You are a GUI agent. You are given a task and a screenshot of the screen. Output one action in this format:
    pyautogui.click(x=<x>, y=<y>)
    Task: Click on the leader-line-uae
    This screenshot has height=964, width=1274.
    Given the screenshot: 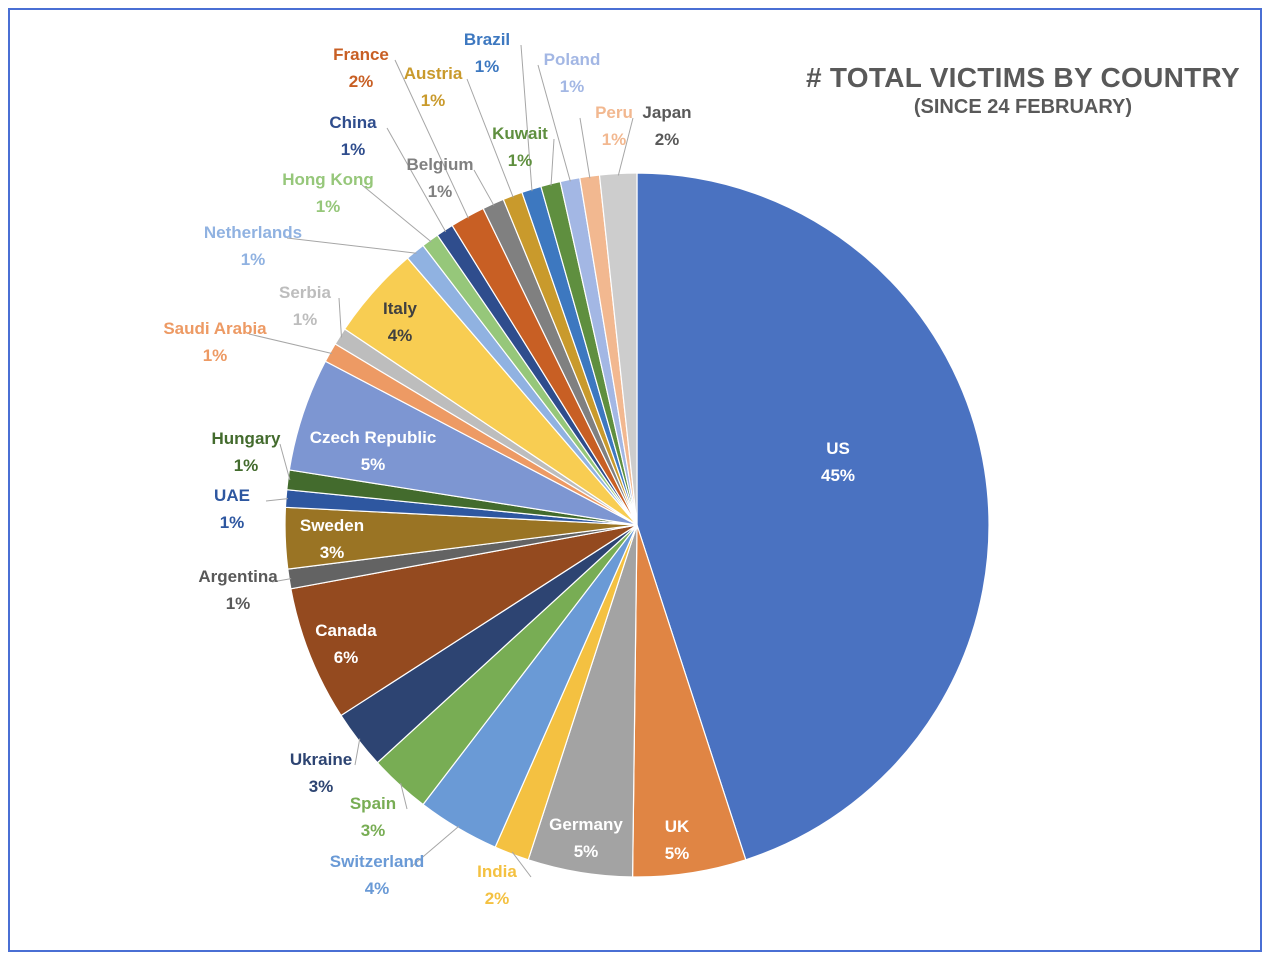 What is the action you would take?
    pyautogui.click(x=277, y=500)
    